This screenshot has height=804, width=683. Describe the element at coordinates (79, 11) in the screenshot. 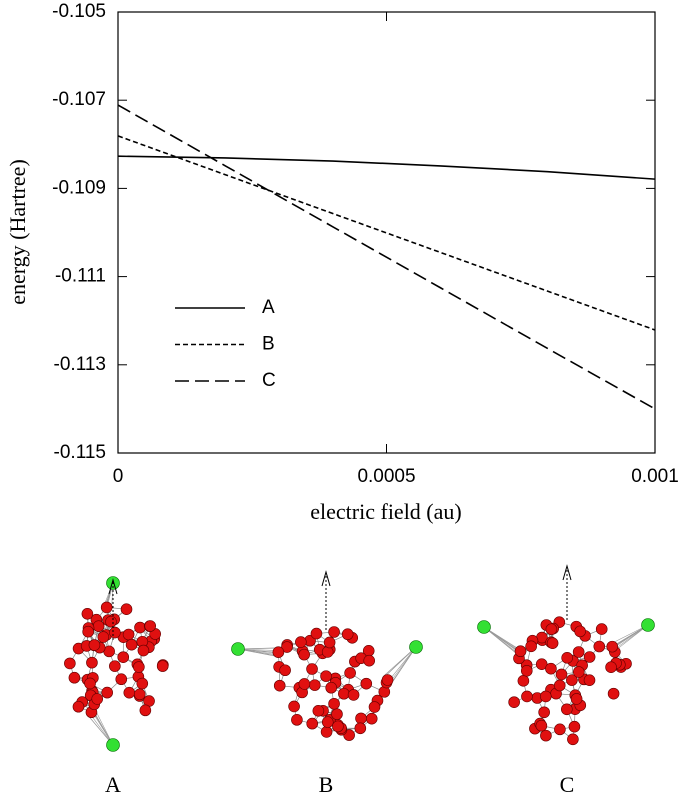

I see `y-tick-label: -0.105` at that location.